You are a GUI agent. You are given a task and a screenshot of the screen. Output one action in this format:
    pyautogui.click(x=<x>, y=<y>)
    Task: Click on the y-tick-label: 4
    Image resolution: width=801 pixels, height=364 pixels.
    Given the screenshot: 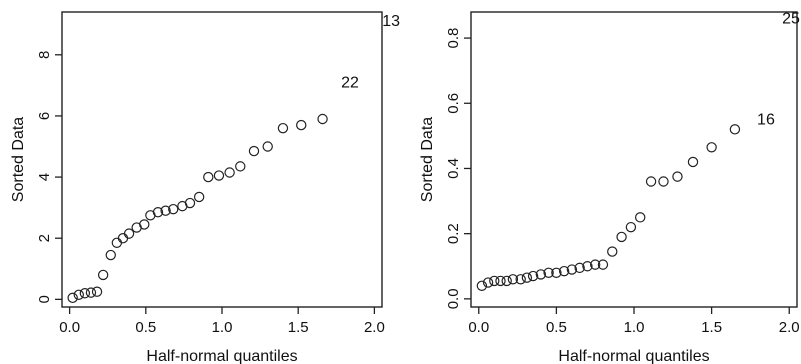 What is the action you would take?
    pyautogui.click(x=44, y=177)
    